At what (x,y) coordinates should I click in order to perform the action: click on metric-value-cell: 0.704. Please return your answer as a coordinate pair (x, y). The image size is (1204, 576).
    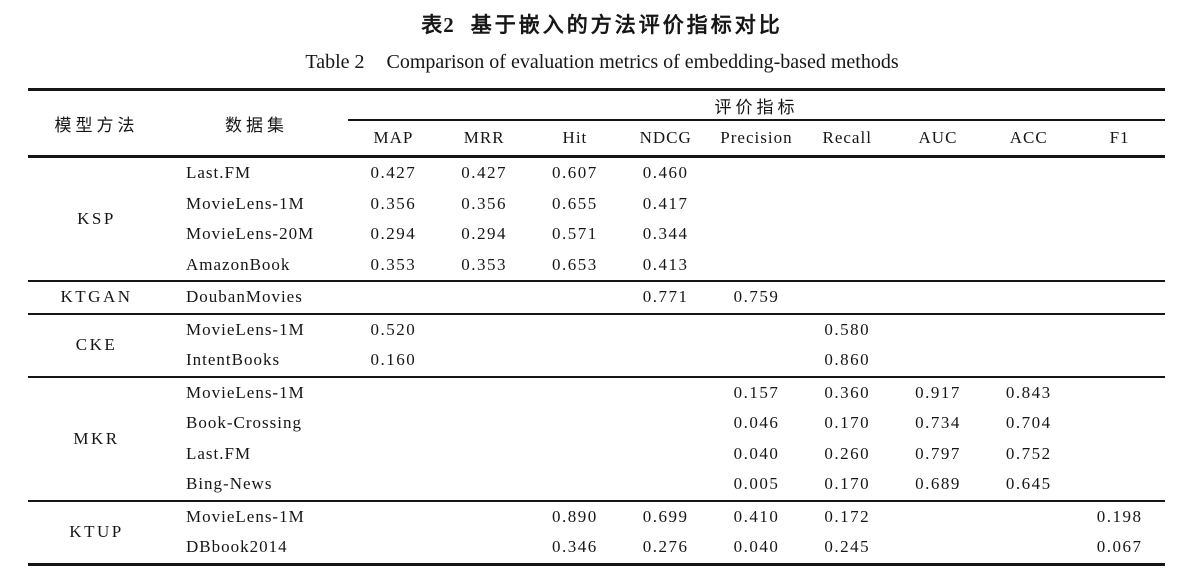
    Looking at the image, I should click on (1028, 423).